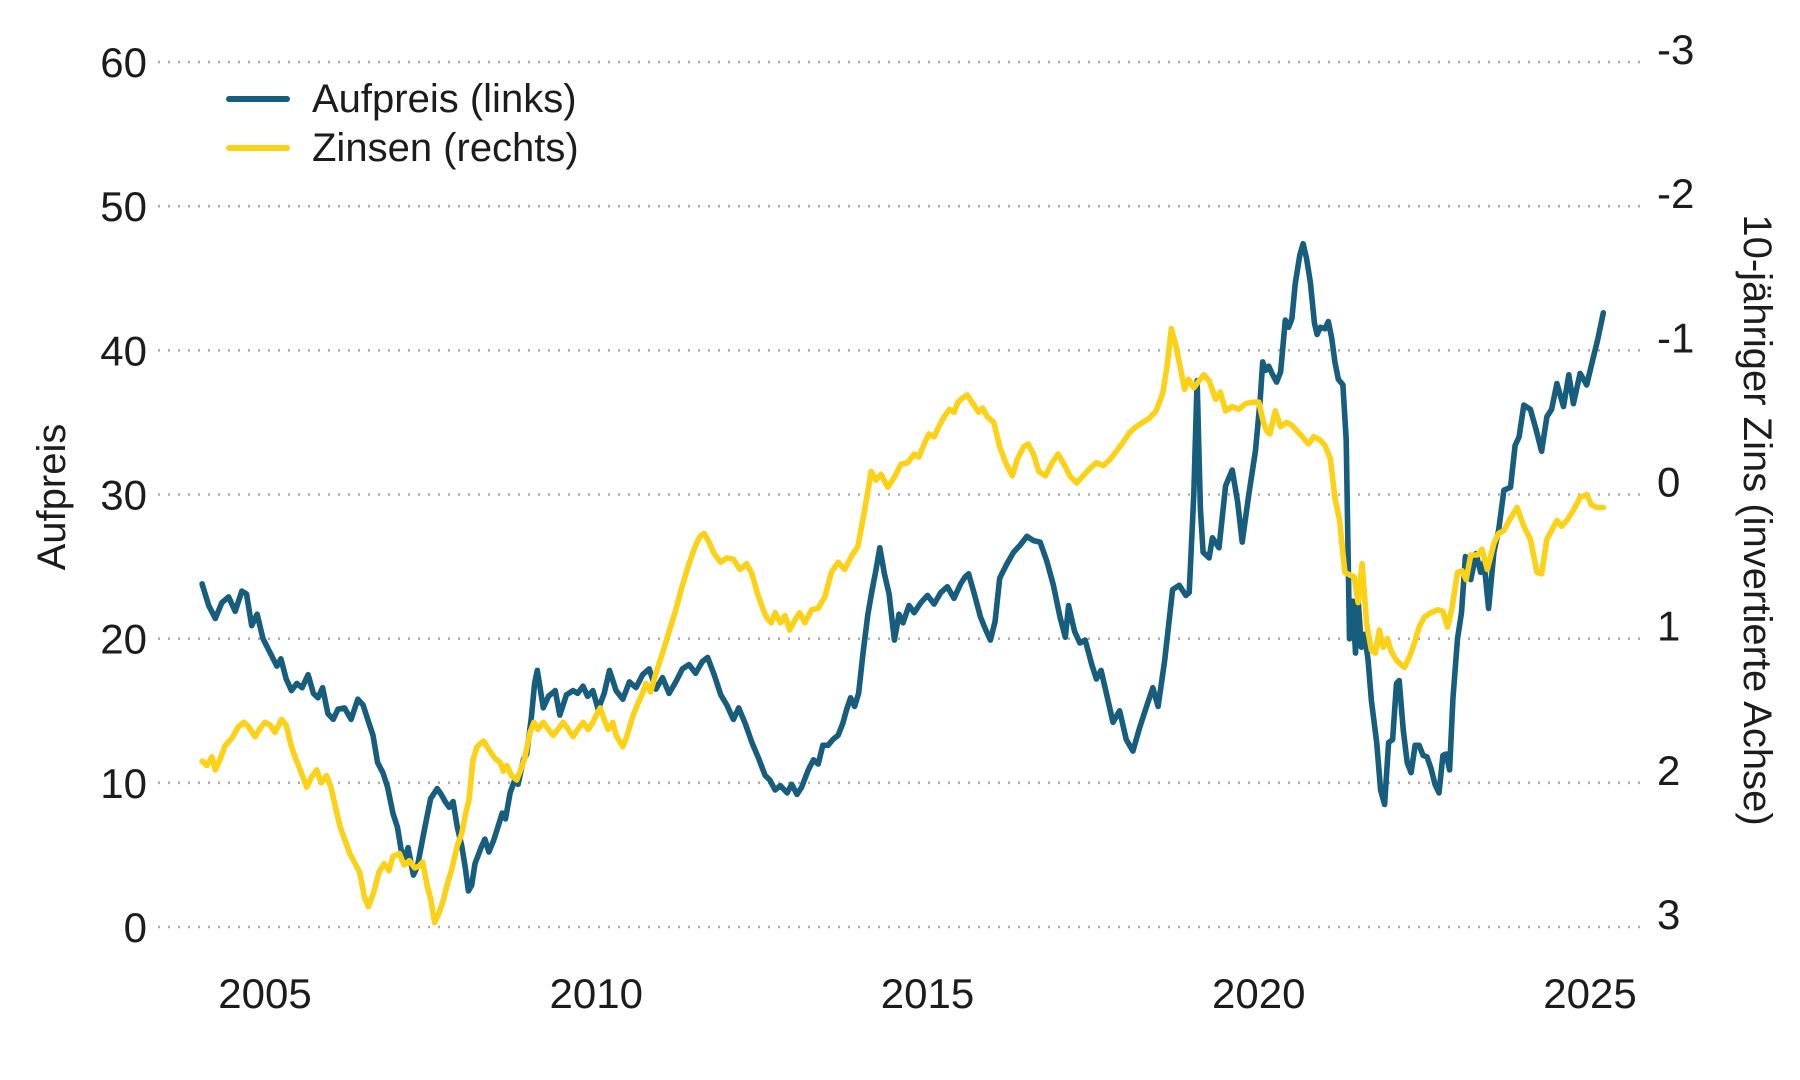  What do you see at coordinates (135, 927) in the screenshot?
I see `left-axis-tick-label: 0` at bounding box center [135, 927].